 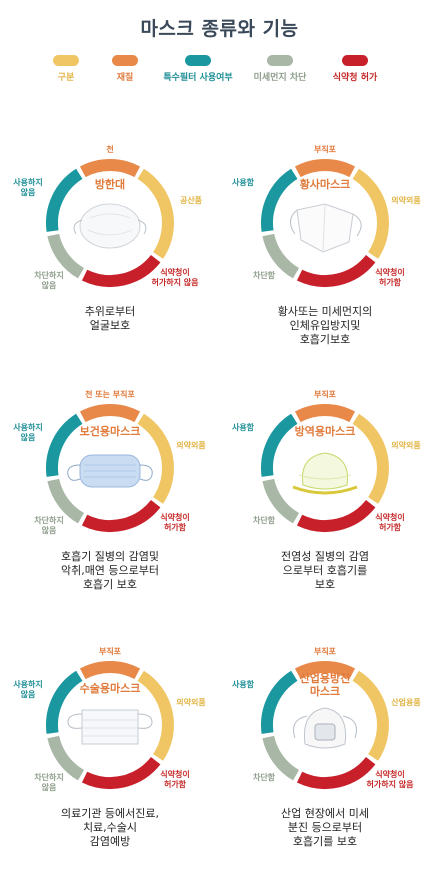 I want to click on legend-swatch-kfda, so click(x=355, y=60).